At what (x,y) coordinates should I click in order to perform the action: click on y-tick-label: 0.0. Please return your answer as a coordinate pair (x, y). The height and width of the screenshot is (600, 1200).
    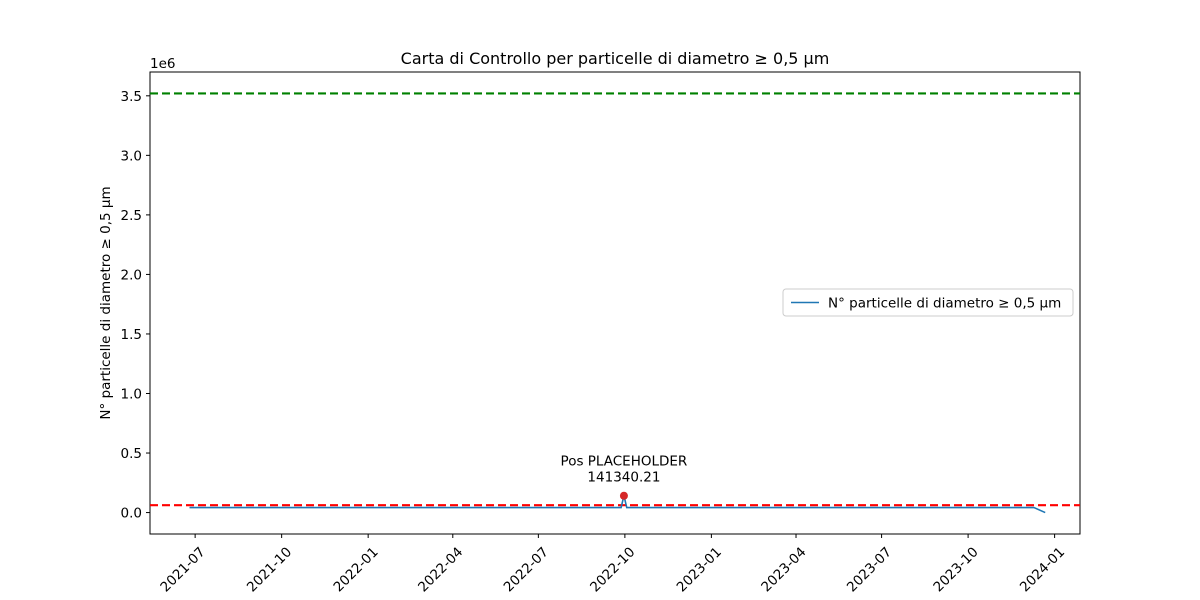
    Looking at the image, I should click on (131, 514).